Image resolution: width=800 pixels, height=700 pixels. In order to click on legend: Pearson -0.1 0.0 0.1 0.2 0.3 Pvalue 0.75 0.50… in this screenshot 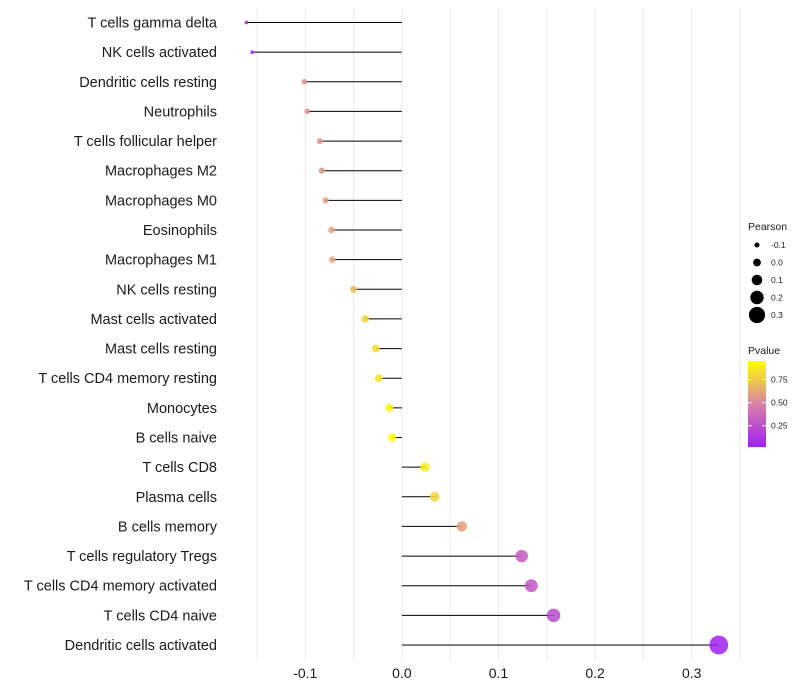, I will do `click(768, 334)`.